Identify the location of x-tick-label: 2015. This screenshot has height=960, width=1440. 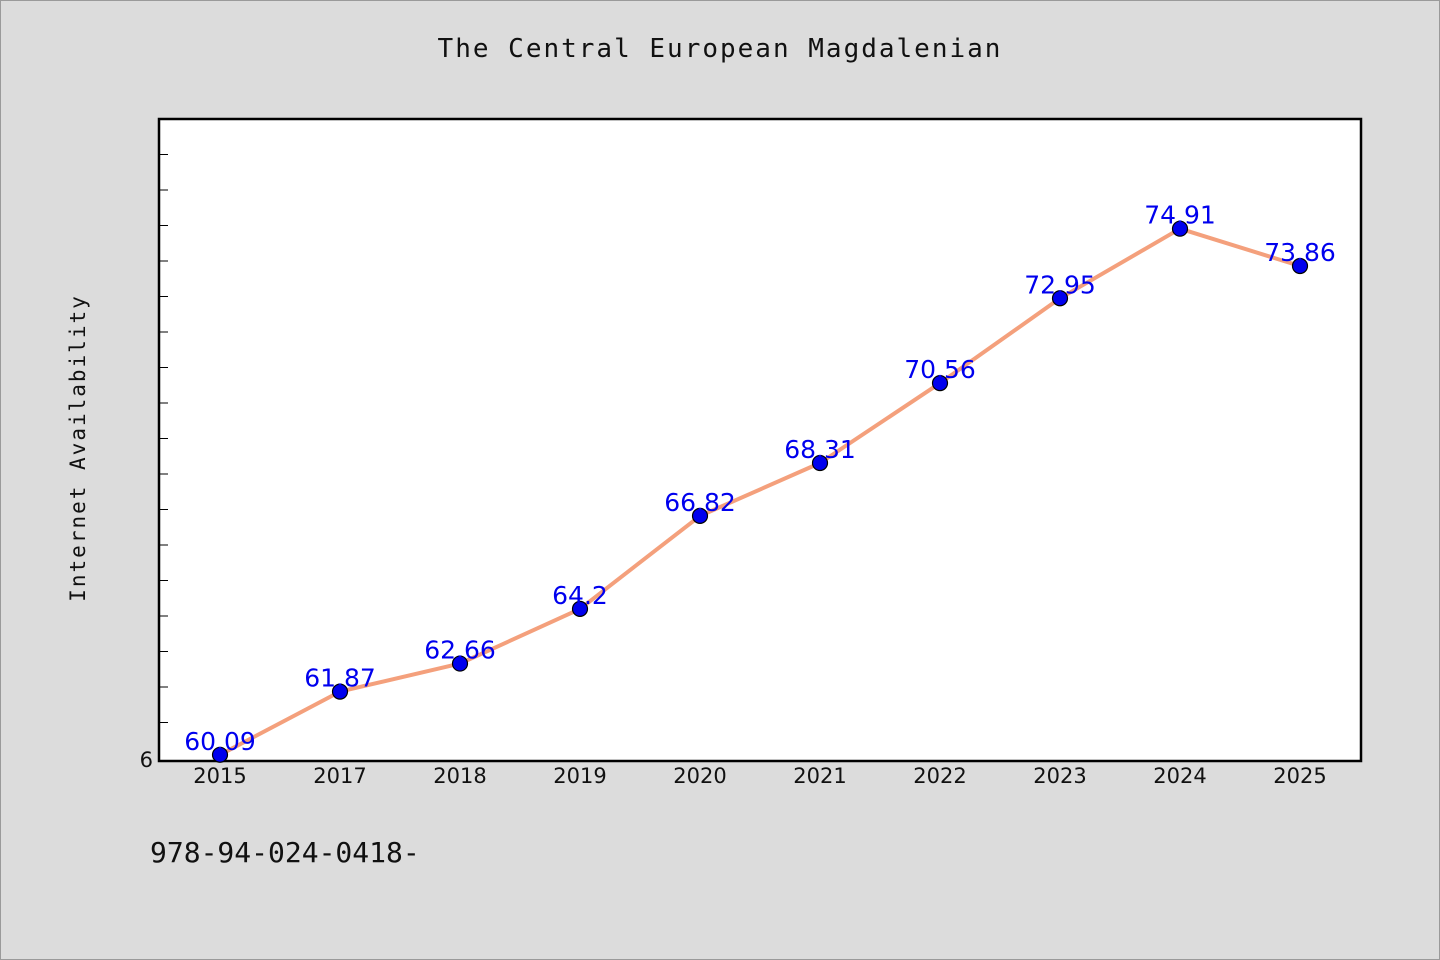
(219, 776).